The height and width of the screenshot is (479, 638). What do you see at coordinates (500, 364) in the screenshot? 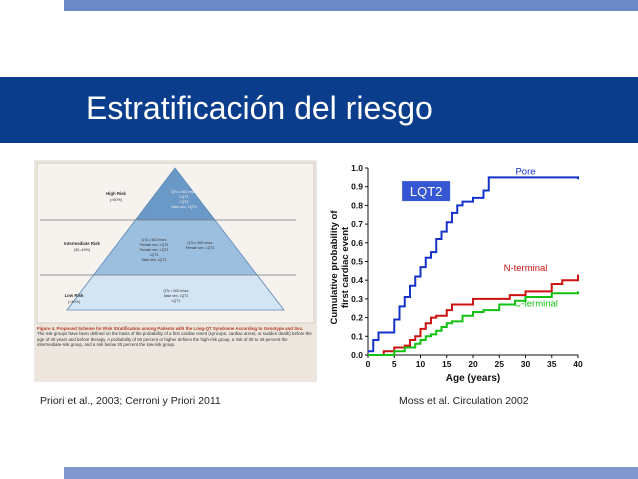
I see `x-tick-label: 25` at bounding box center [500, 364].